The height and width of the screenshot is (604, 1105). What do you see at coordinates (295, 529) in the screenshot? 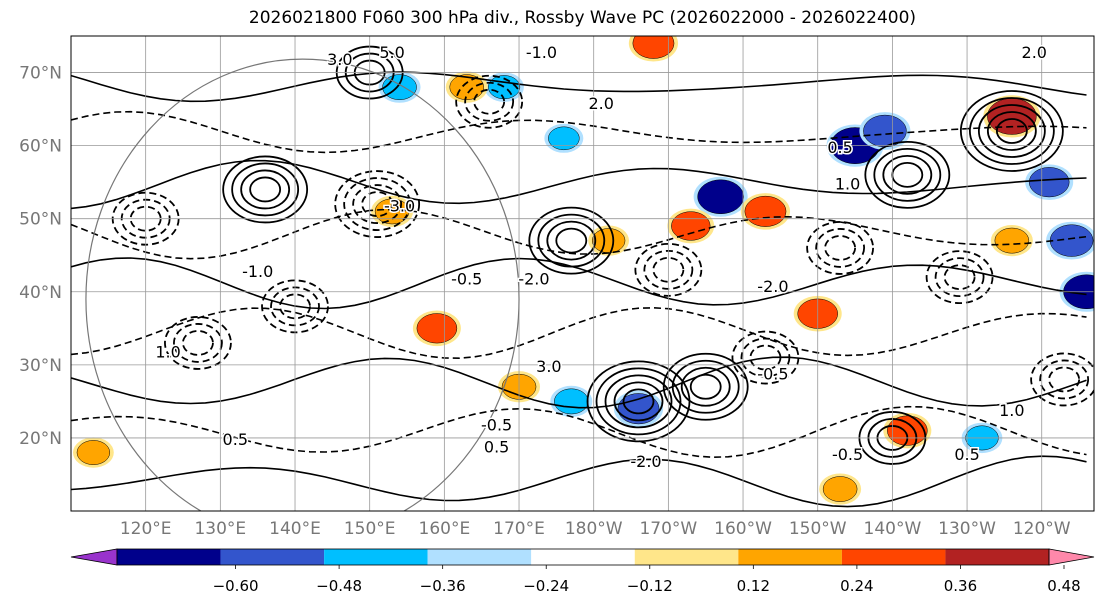
I see `x-tick-label: 140°E` at bounding box center [295, 529].